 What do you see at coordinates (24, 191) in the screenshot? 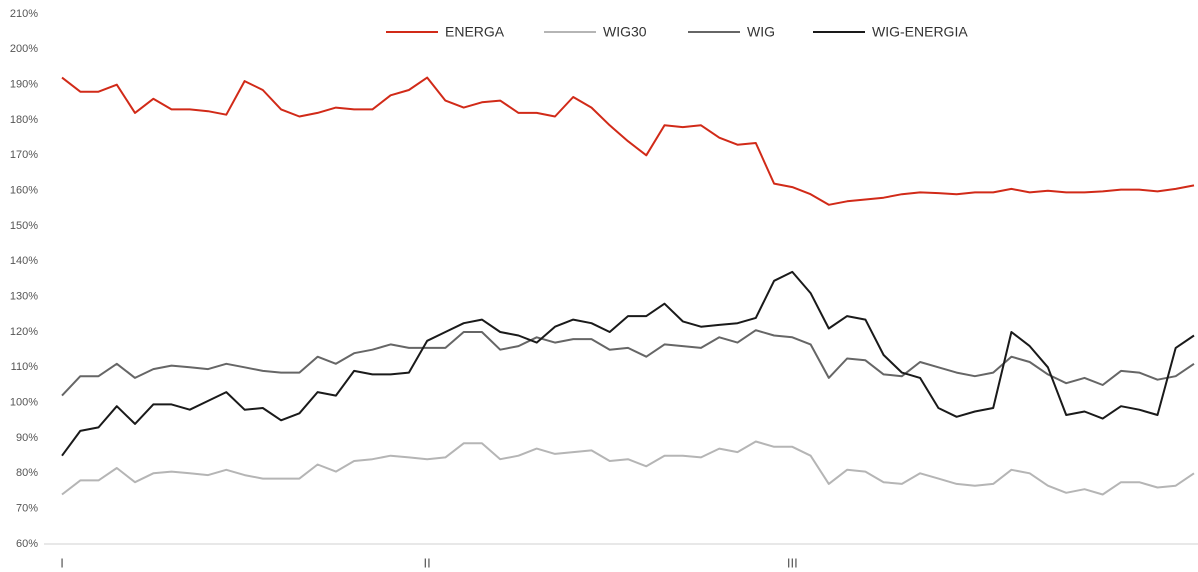
I see `y-tick-label: 160%` at bounding box center [24, 191].